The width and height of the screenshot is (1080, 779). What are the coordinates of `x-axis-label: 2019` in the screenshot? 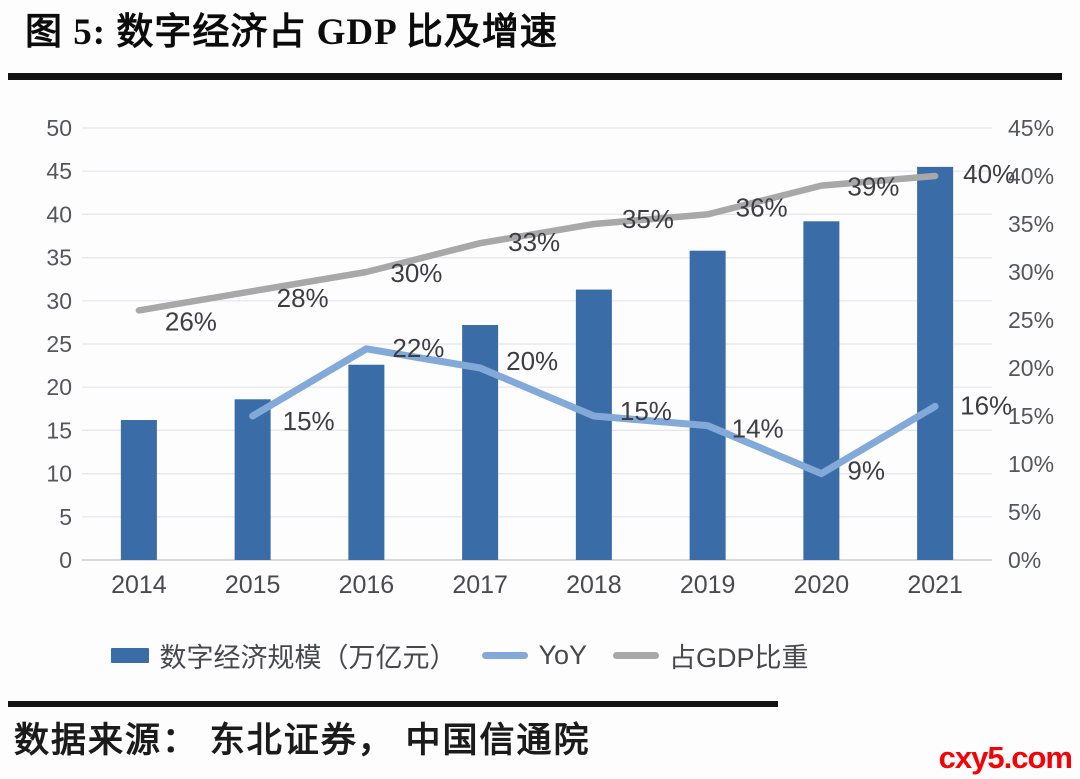 It's located at (708, 585).